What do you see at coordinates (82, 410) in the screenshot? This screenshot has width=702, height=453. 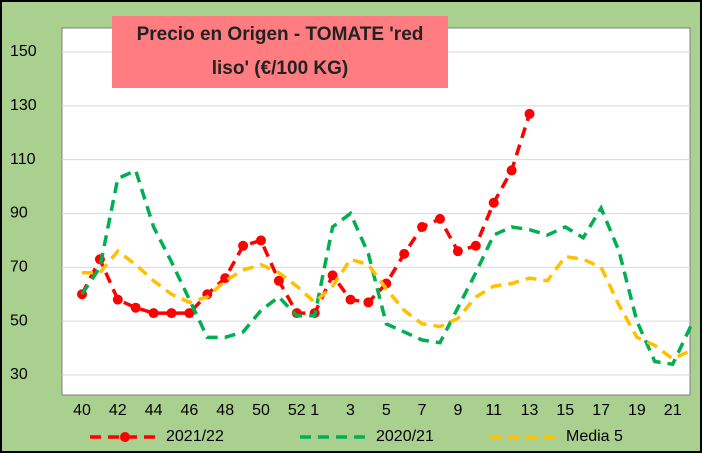 I see `x-tick-label: 40` at bounding box center [82, 410].